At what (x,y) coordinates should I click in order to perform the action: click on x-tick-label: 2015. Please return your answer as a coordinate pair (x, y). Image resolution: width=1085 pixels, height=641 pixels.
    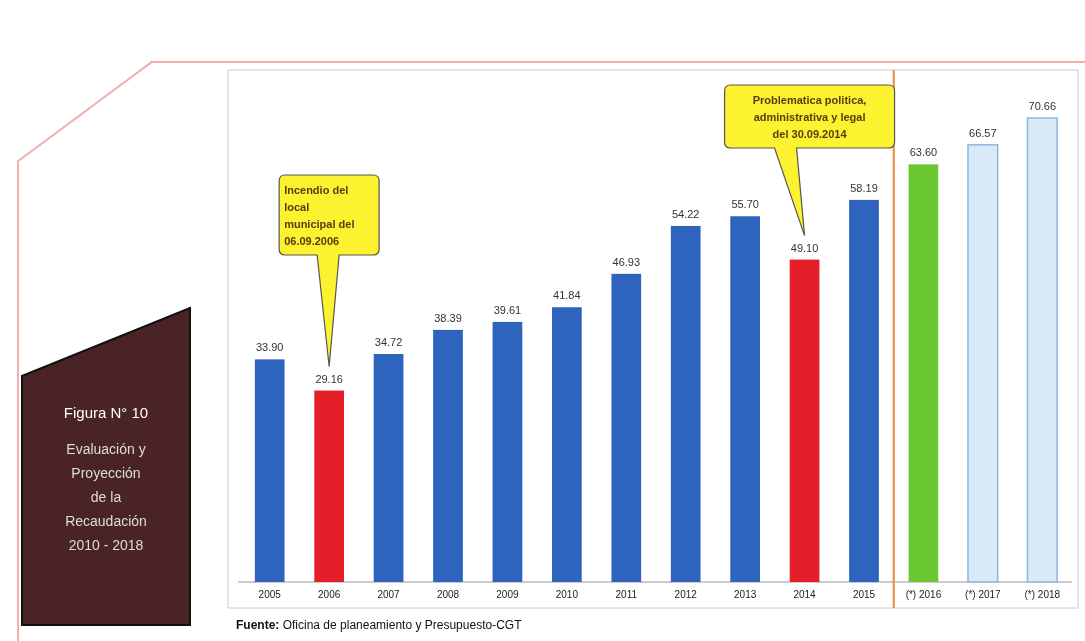
    Looking at the image, I should click on (864, 594).